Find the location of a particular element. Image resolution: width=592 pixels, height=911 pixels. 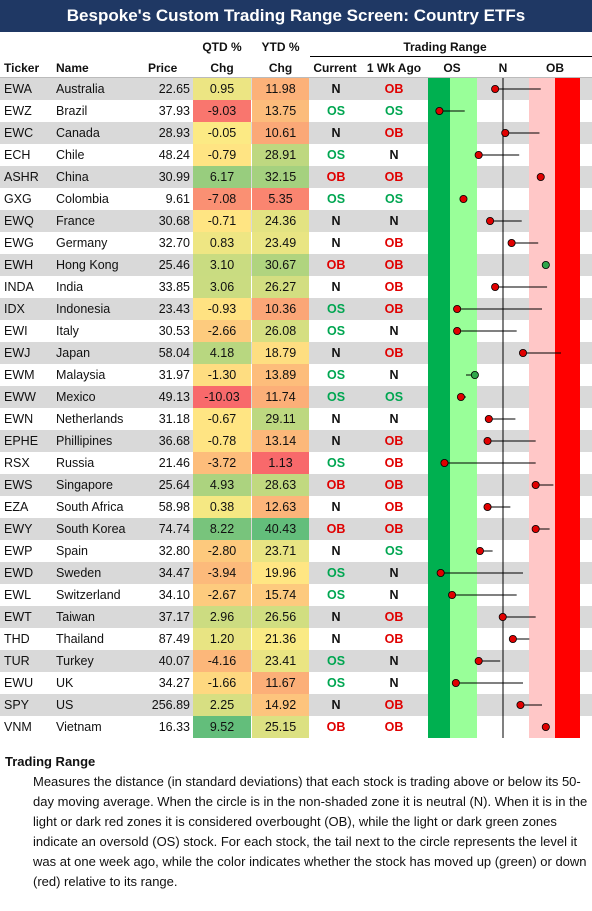

name-cell: Canada is located at coordinates (78, 133).